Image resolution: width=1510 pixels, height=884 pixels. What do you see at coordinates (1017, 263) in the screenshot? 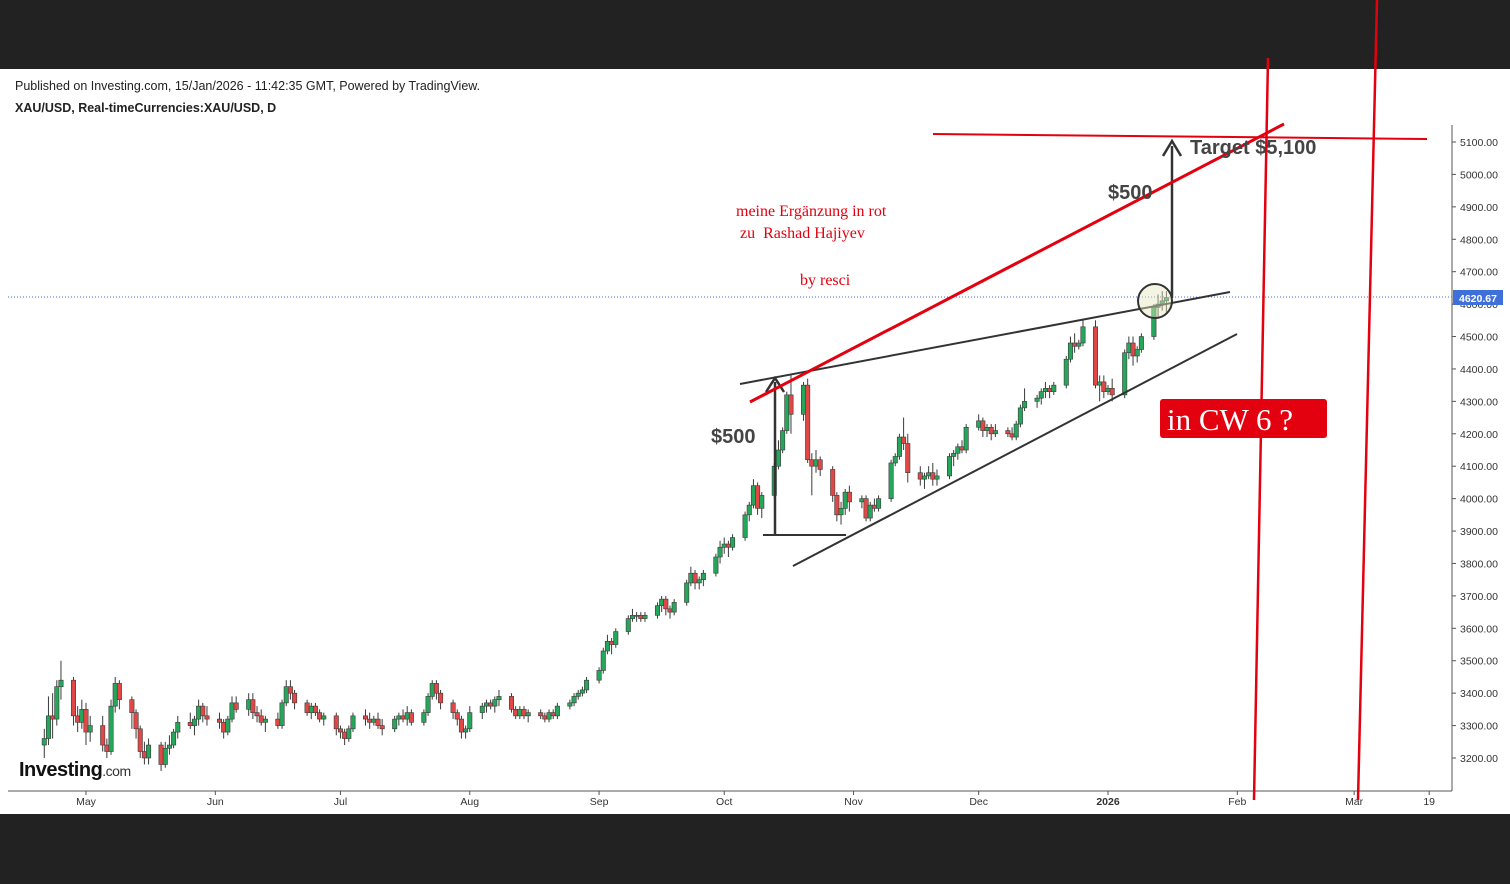
I see `red-rising-line` at bounding box center [1017, 263].